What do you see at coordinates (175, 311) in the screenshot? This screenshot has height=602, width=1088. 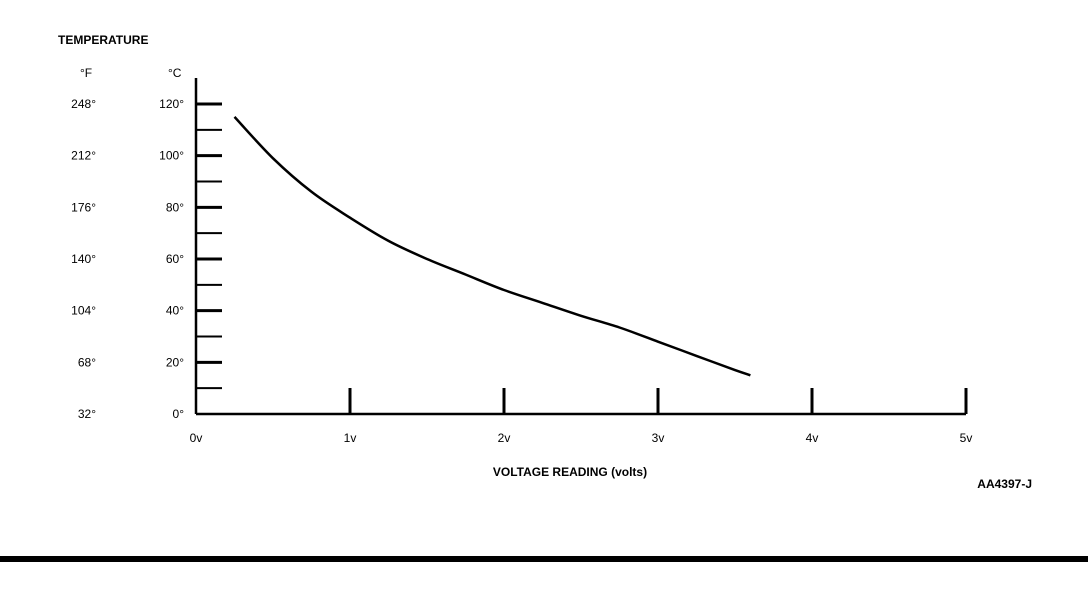 I see `y-tick-label-celsius: 40°` at bounding box center [175, 311].